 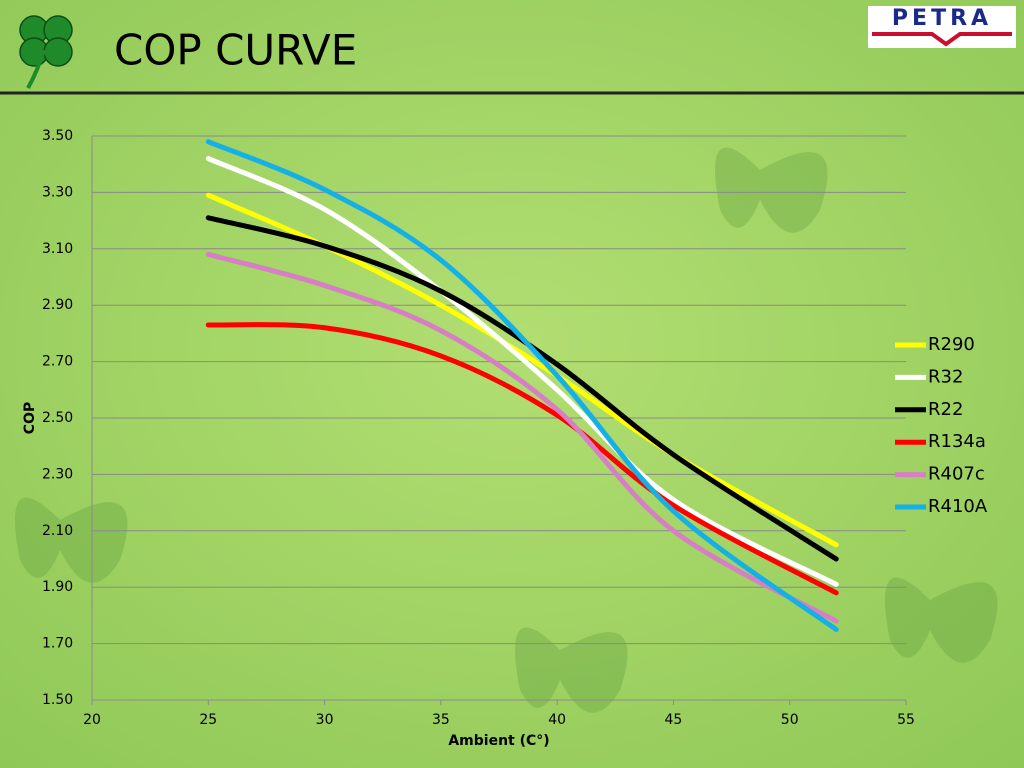 What do you see at coordinates (57, 700) in the screenshot?
I see `y-tick-label: 1.50` at bounding box center [57, 700].